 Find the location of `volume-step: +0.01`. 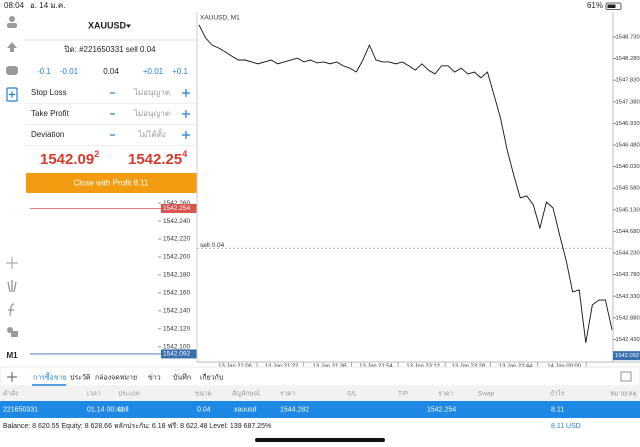

volume-step: +0.01 is located at coordinates (153, 71).